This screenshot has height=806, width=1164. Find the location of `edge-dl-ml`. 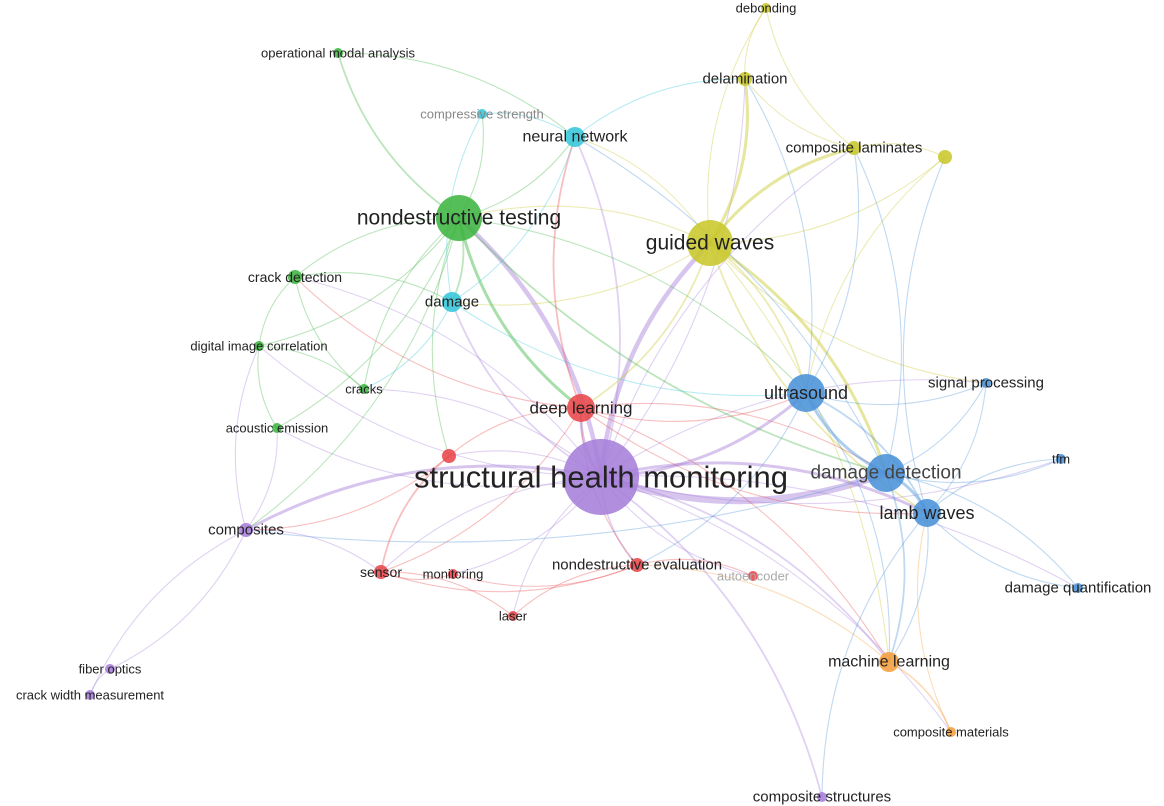

edge-dl-ml is located at coordinates (735, 535).